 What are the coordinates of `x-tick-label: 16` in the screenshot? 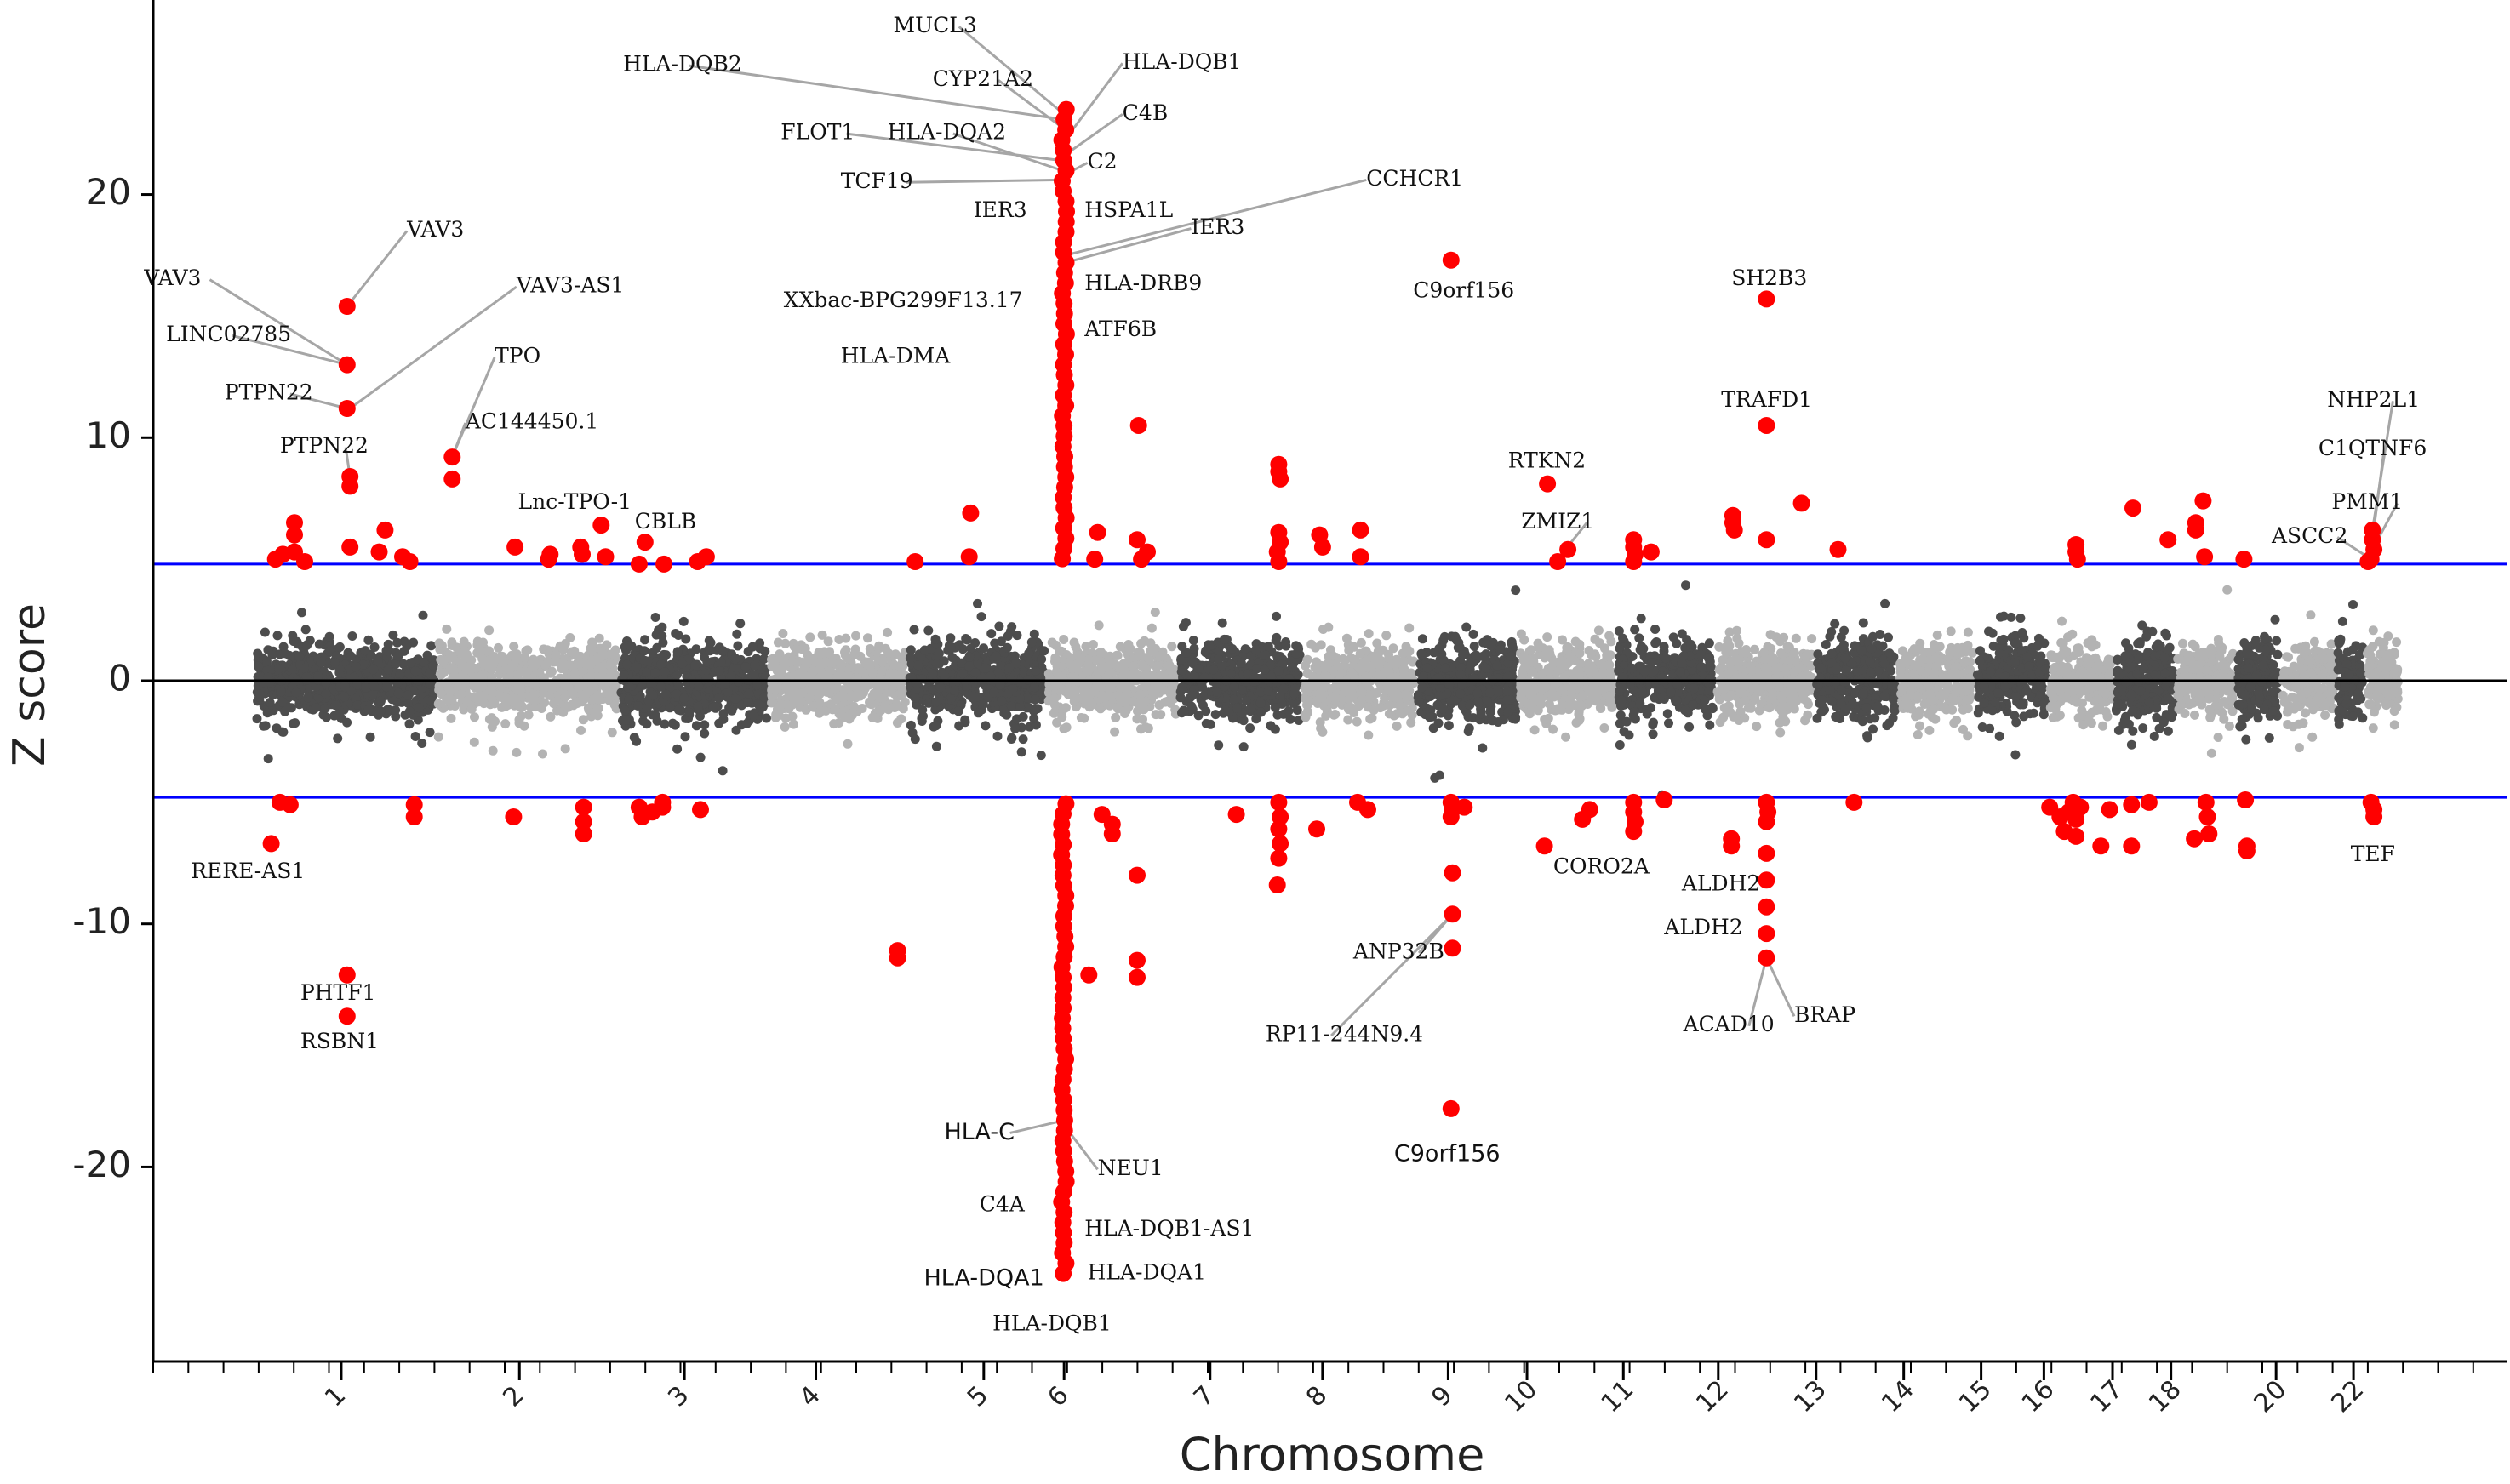 It's located at (2038, 1396).